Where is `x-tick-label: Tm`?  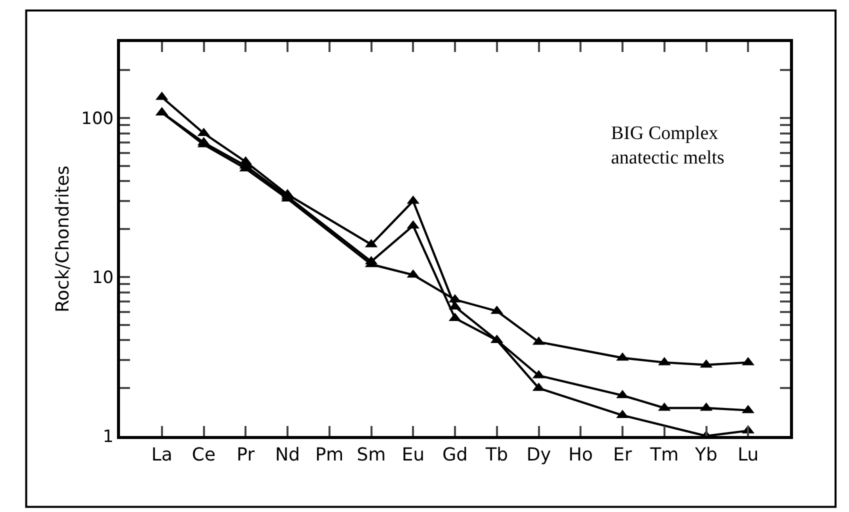
x-tick-label: Tm is located at coordinates (664, 455).